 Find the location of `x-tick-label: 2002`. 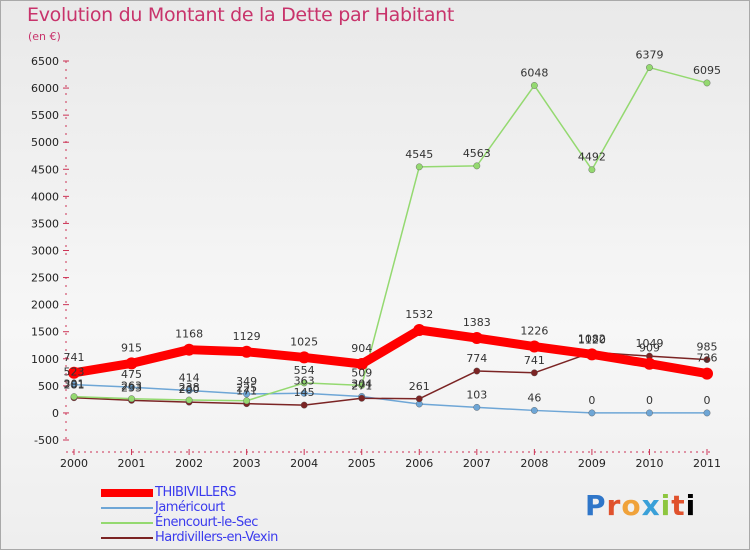

x-tick-label: 2002 is located at coordinates (189, 463).